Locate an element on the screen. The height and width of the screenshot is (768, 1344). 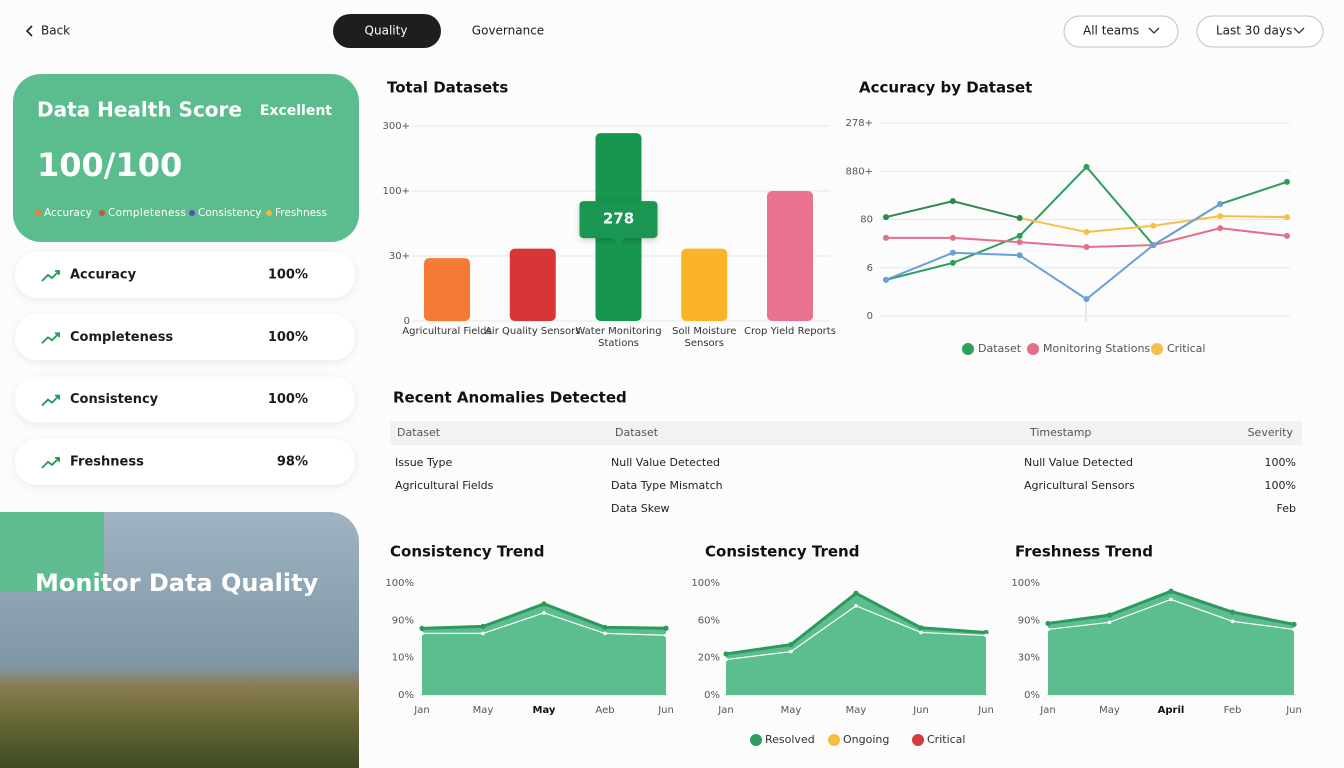
x-tick-label: Jan is located at coordinates (421, 710).